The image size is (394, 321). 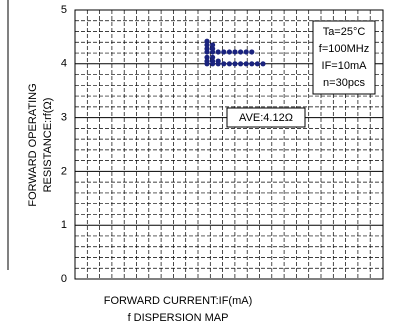 What do you see at coordinates (33, 144) in the screenshot?
I see `y-axis-label: FORWARD OPERATING` at bounding box center [33, 144].